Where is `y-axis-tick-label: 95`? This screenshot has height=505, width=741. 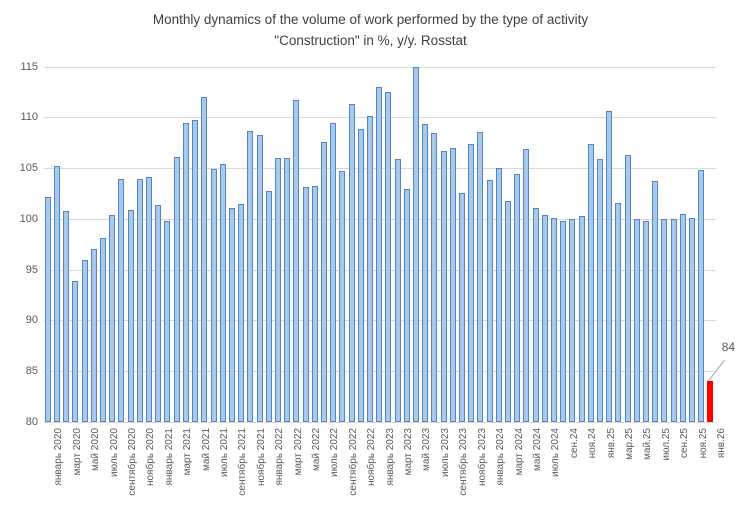
y-axis-tick-label: 95 is located at coordinates (31, 269).